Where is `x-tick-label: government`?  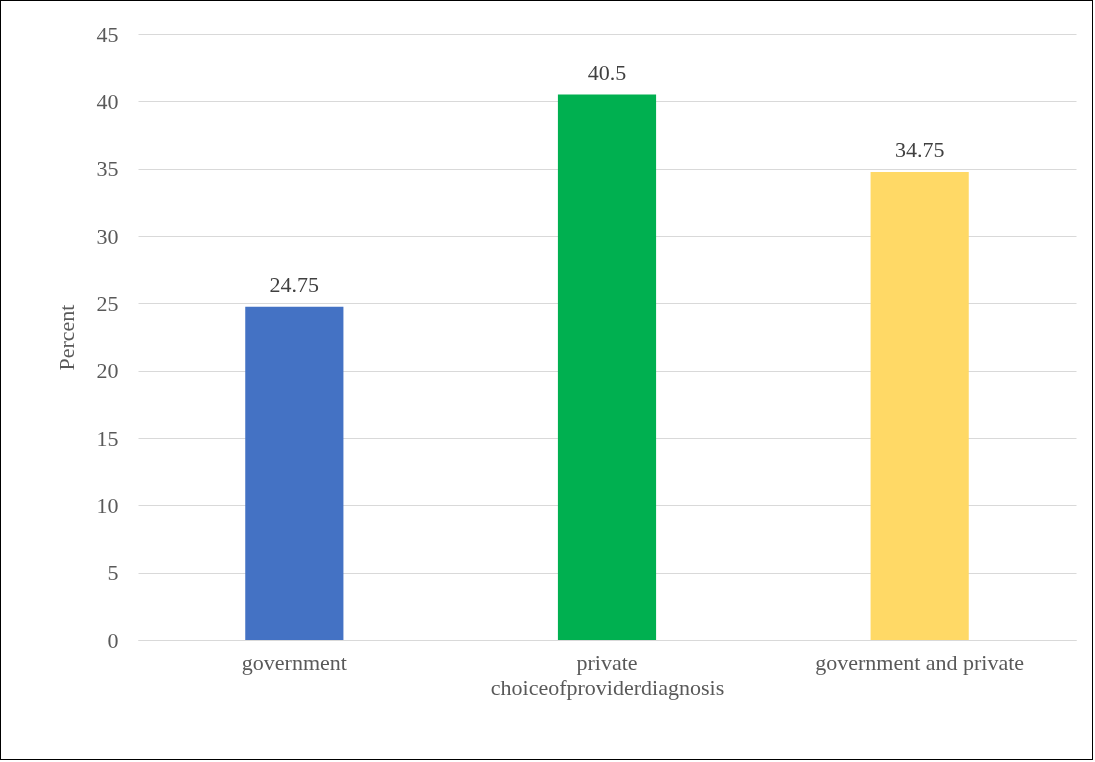 x-tick-label: government is located at coordinates (294, 662).